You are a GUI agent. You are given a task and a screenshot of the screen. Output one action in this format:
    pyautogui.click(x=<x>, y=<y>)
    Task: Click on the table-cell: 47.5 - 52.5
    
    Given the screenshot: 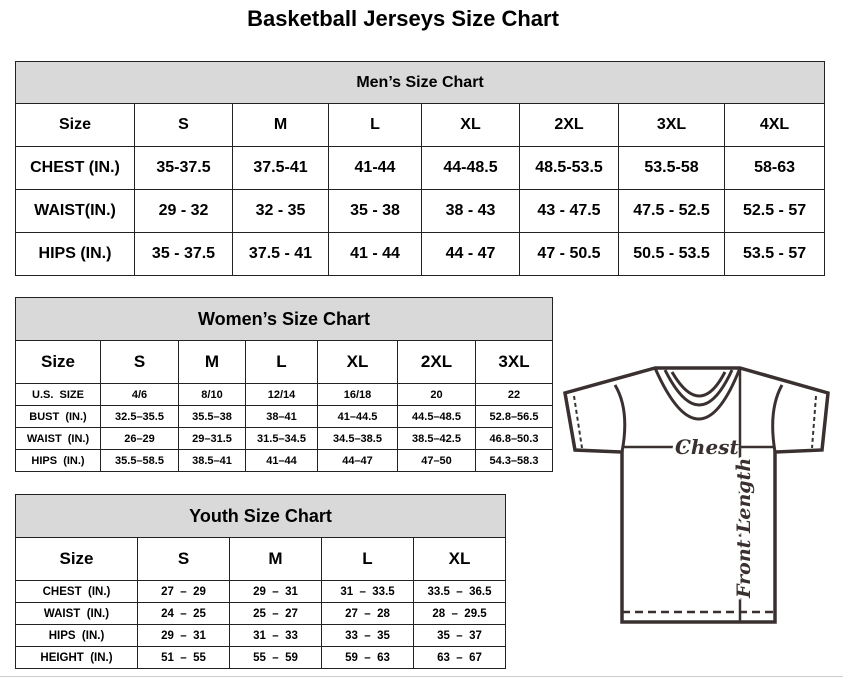 What is the action you would take?
    pyautogui.click(x=671, y=211)
    